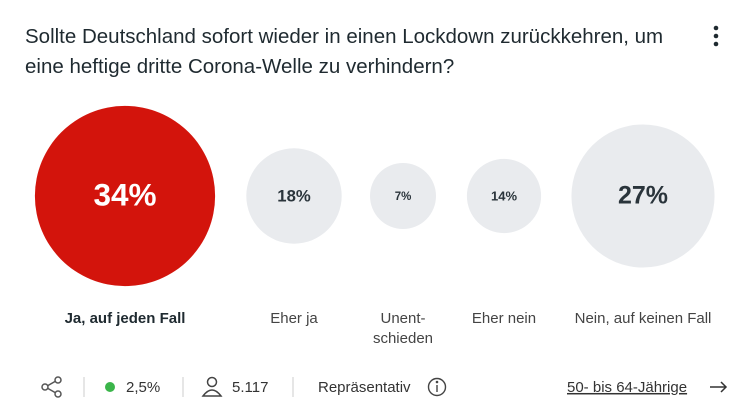 The image size is (750, 419). I want to click on arrow-icon, so click(719, 387).